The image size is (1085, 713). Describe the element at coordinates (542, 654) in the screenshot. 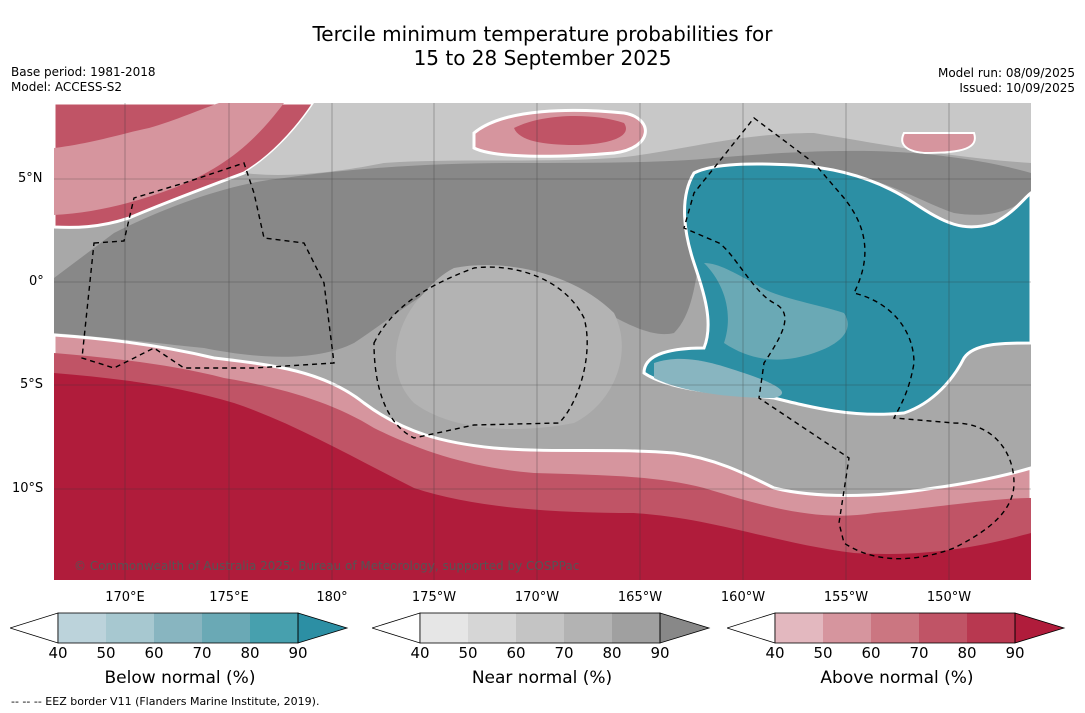

I see `colorbar-near-ticks: 40 50 60 70 80 90` at that location.